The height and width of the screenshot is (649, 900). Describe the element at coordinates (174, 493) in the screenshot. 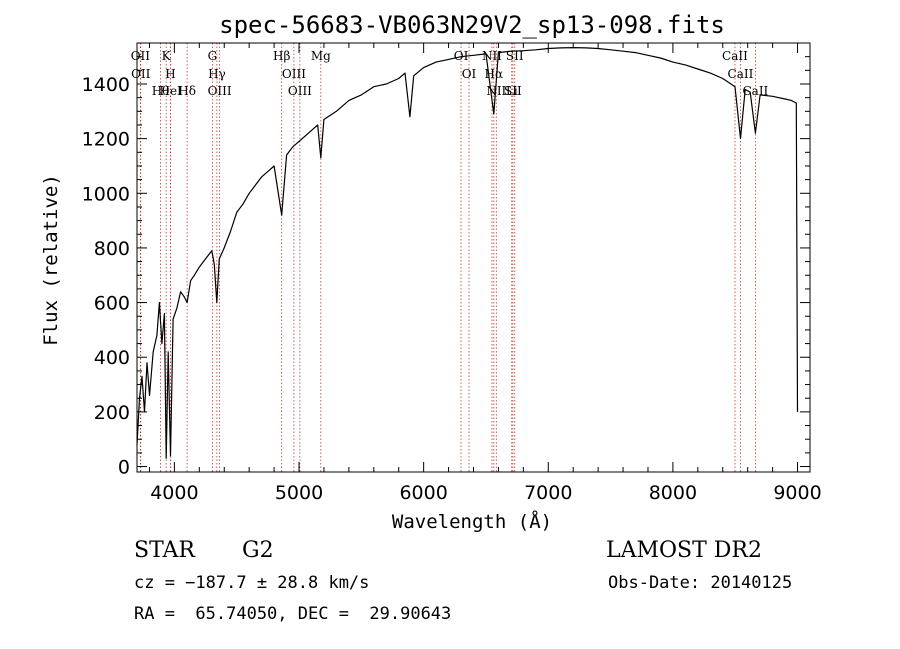

I see `x-tick-label: 4000` at that location.